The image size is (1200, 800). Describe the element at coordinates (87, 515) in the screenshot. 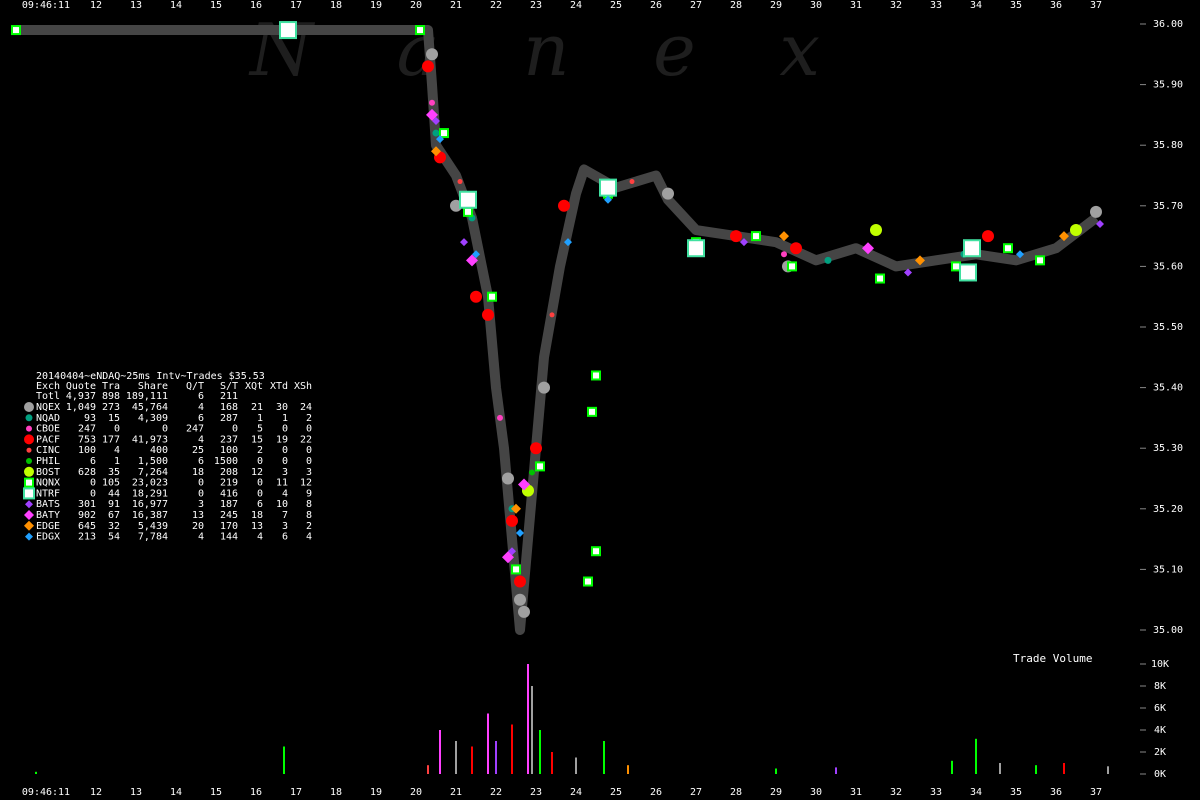

I see `legend-stat: 902` at that location.